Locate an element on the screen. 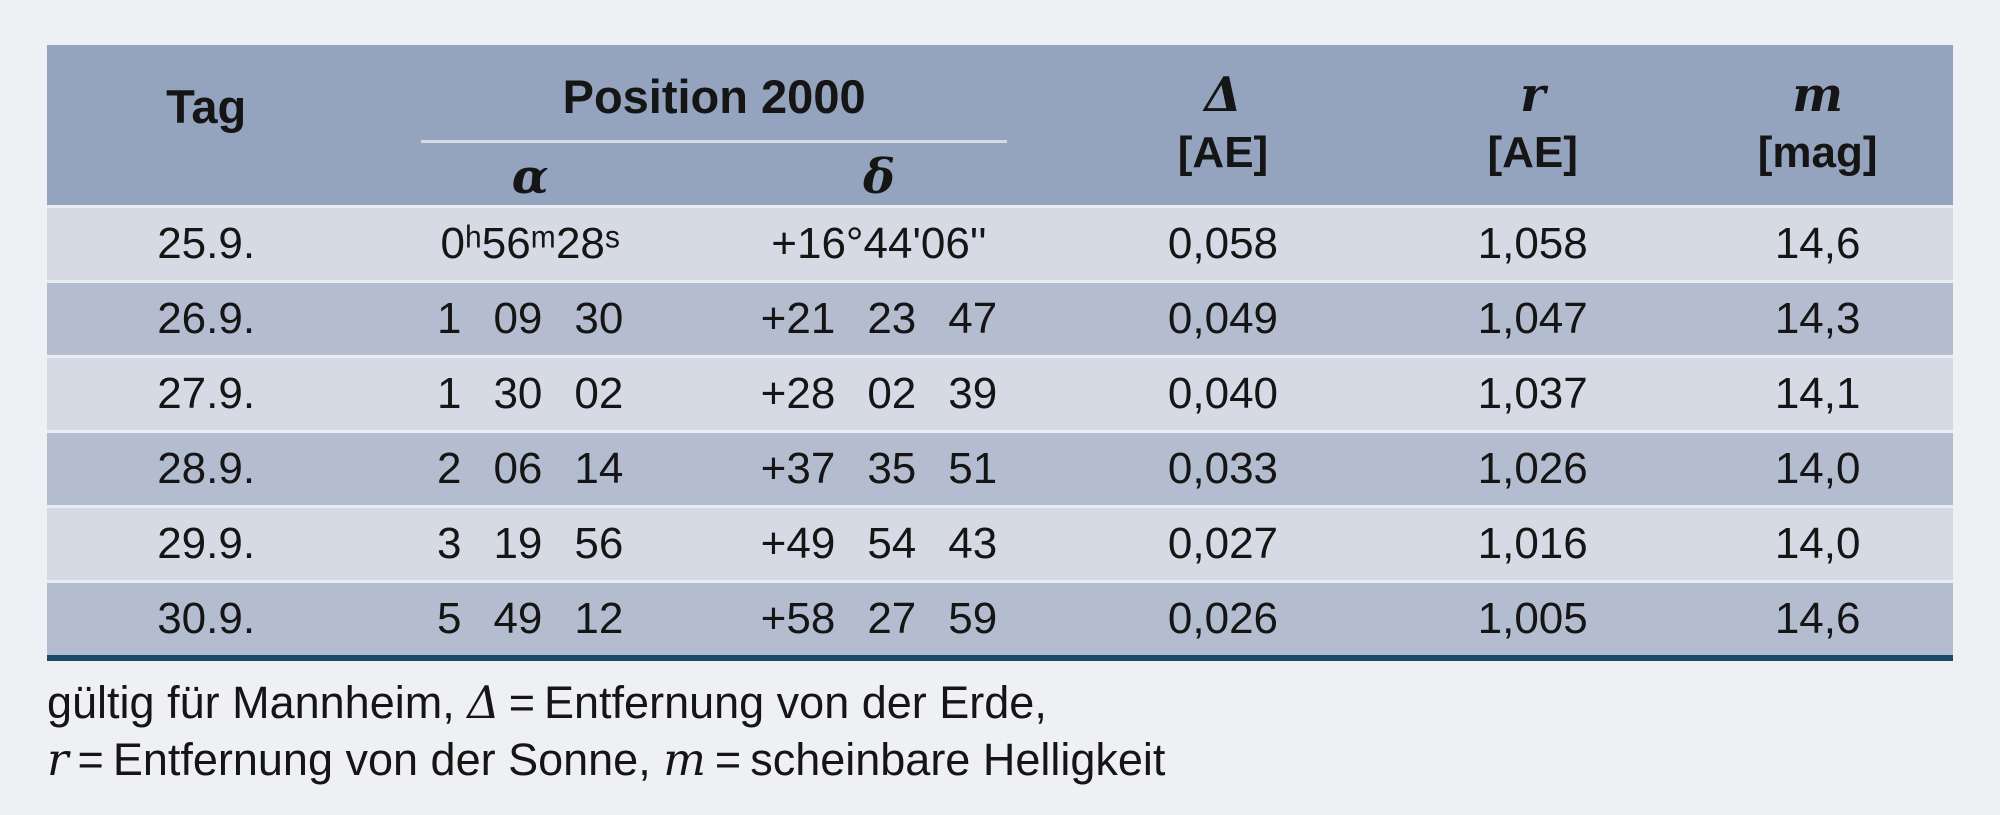  col-header-magnitude: m [mag] is located at coordinates (1817, 125).